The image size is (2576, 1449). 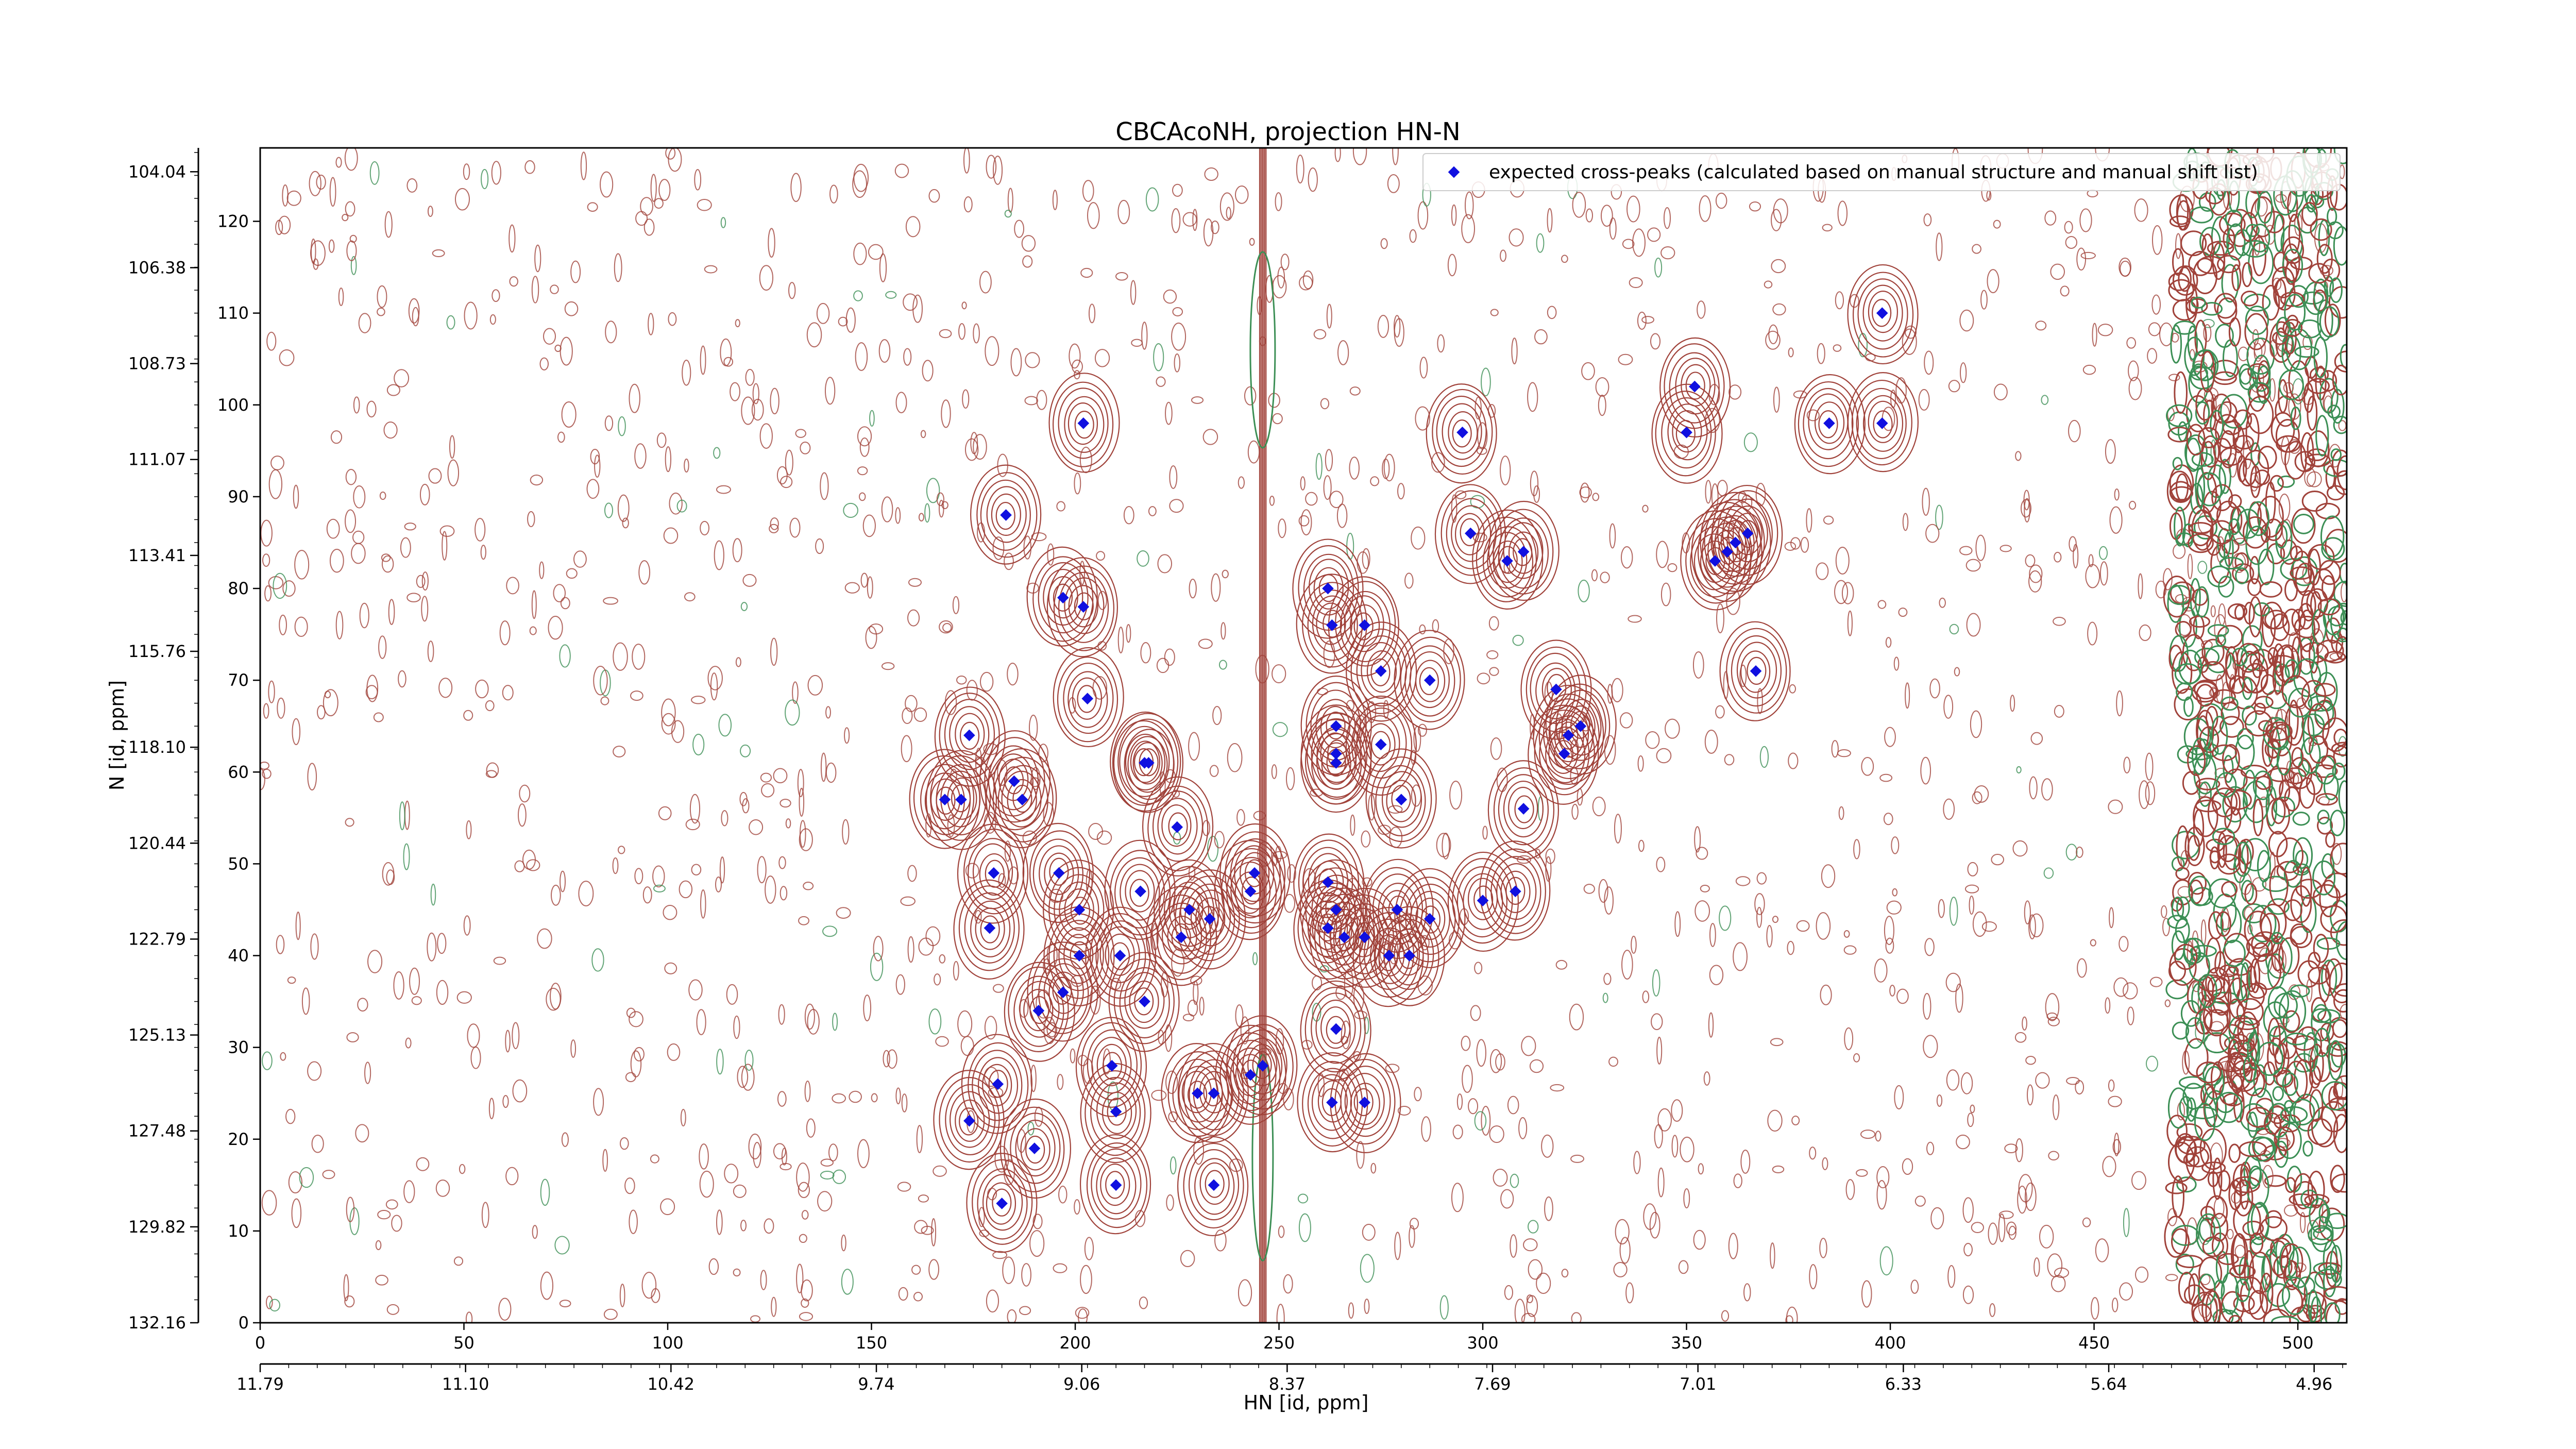 I want to click on y-tick-label: 80, so click(x=238, y=588).